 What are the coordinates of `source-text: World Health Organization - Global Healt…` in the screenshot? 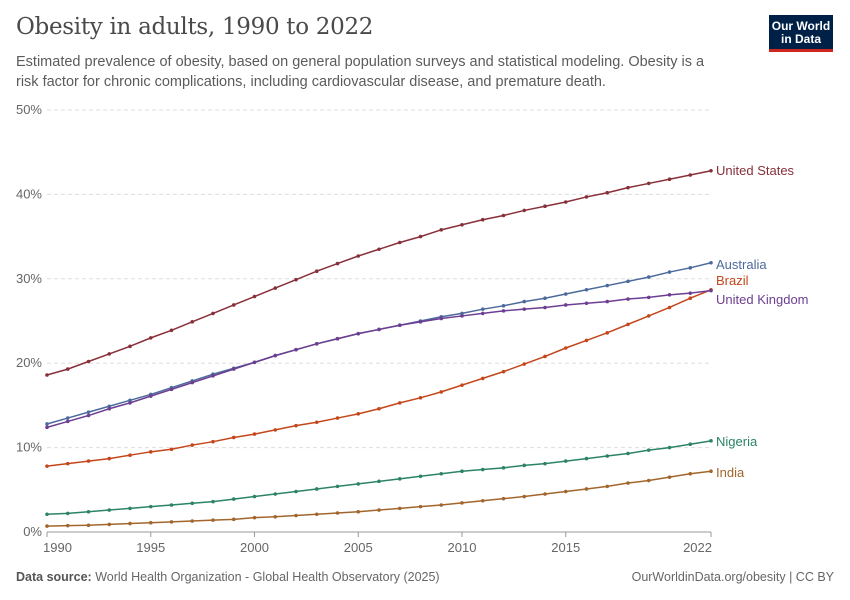 It's located at (267, 577).